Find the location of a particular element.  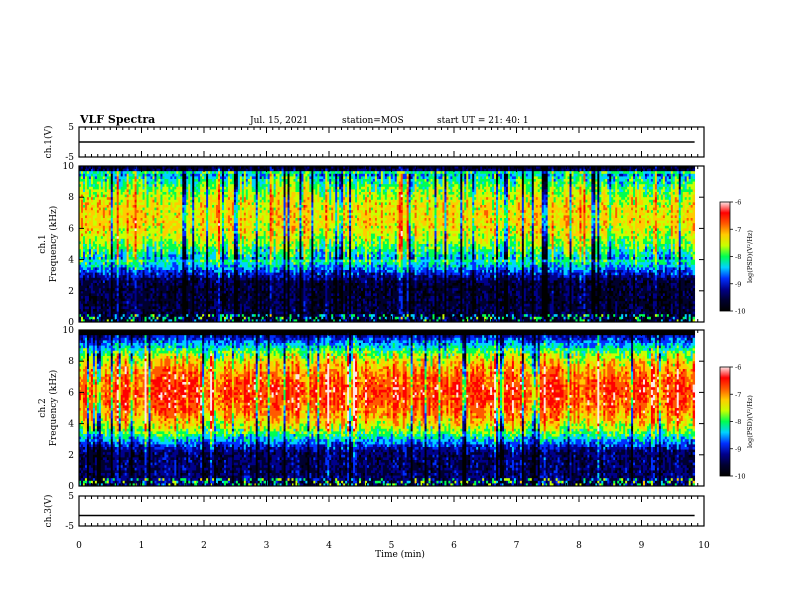

figure-title: VLF Spectra is located at coordinates (117, 119).